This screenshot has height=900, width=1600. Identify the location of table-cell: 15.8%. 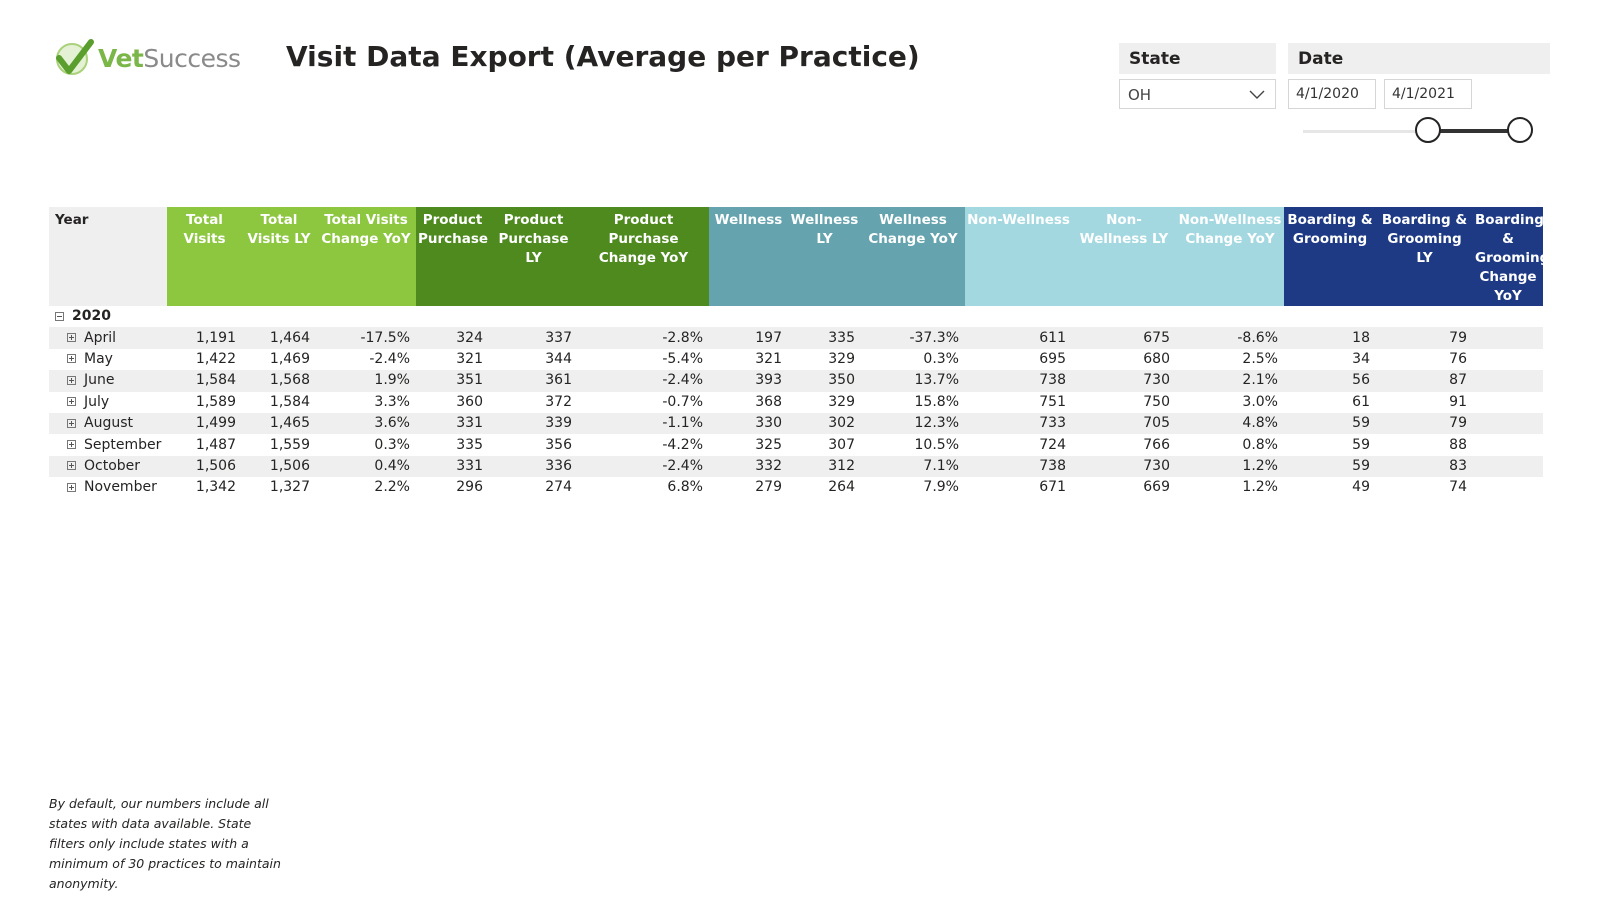
(936, 401).